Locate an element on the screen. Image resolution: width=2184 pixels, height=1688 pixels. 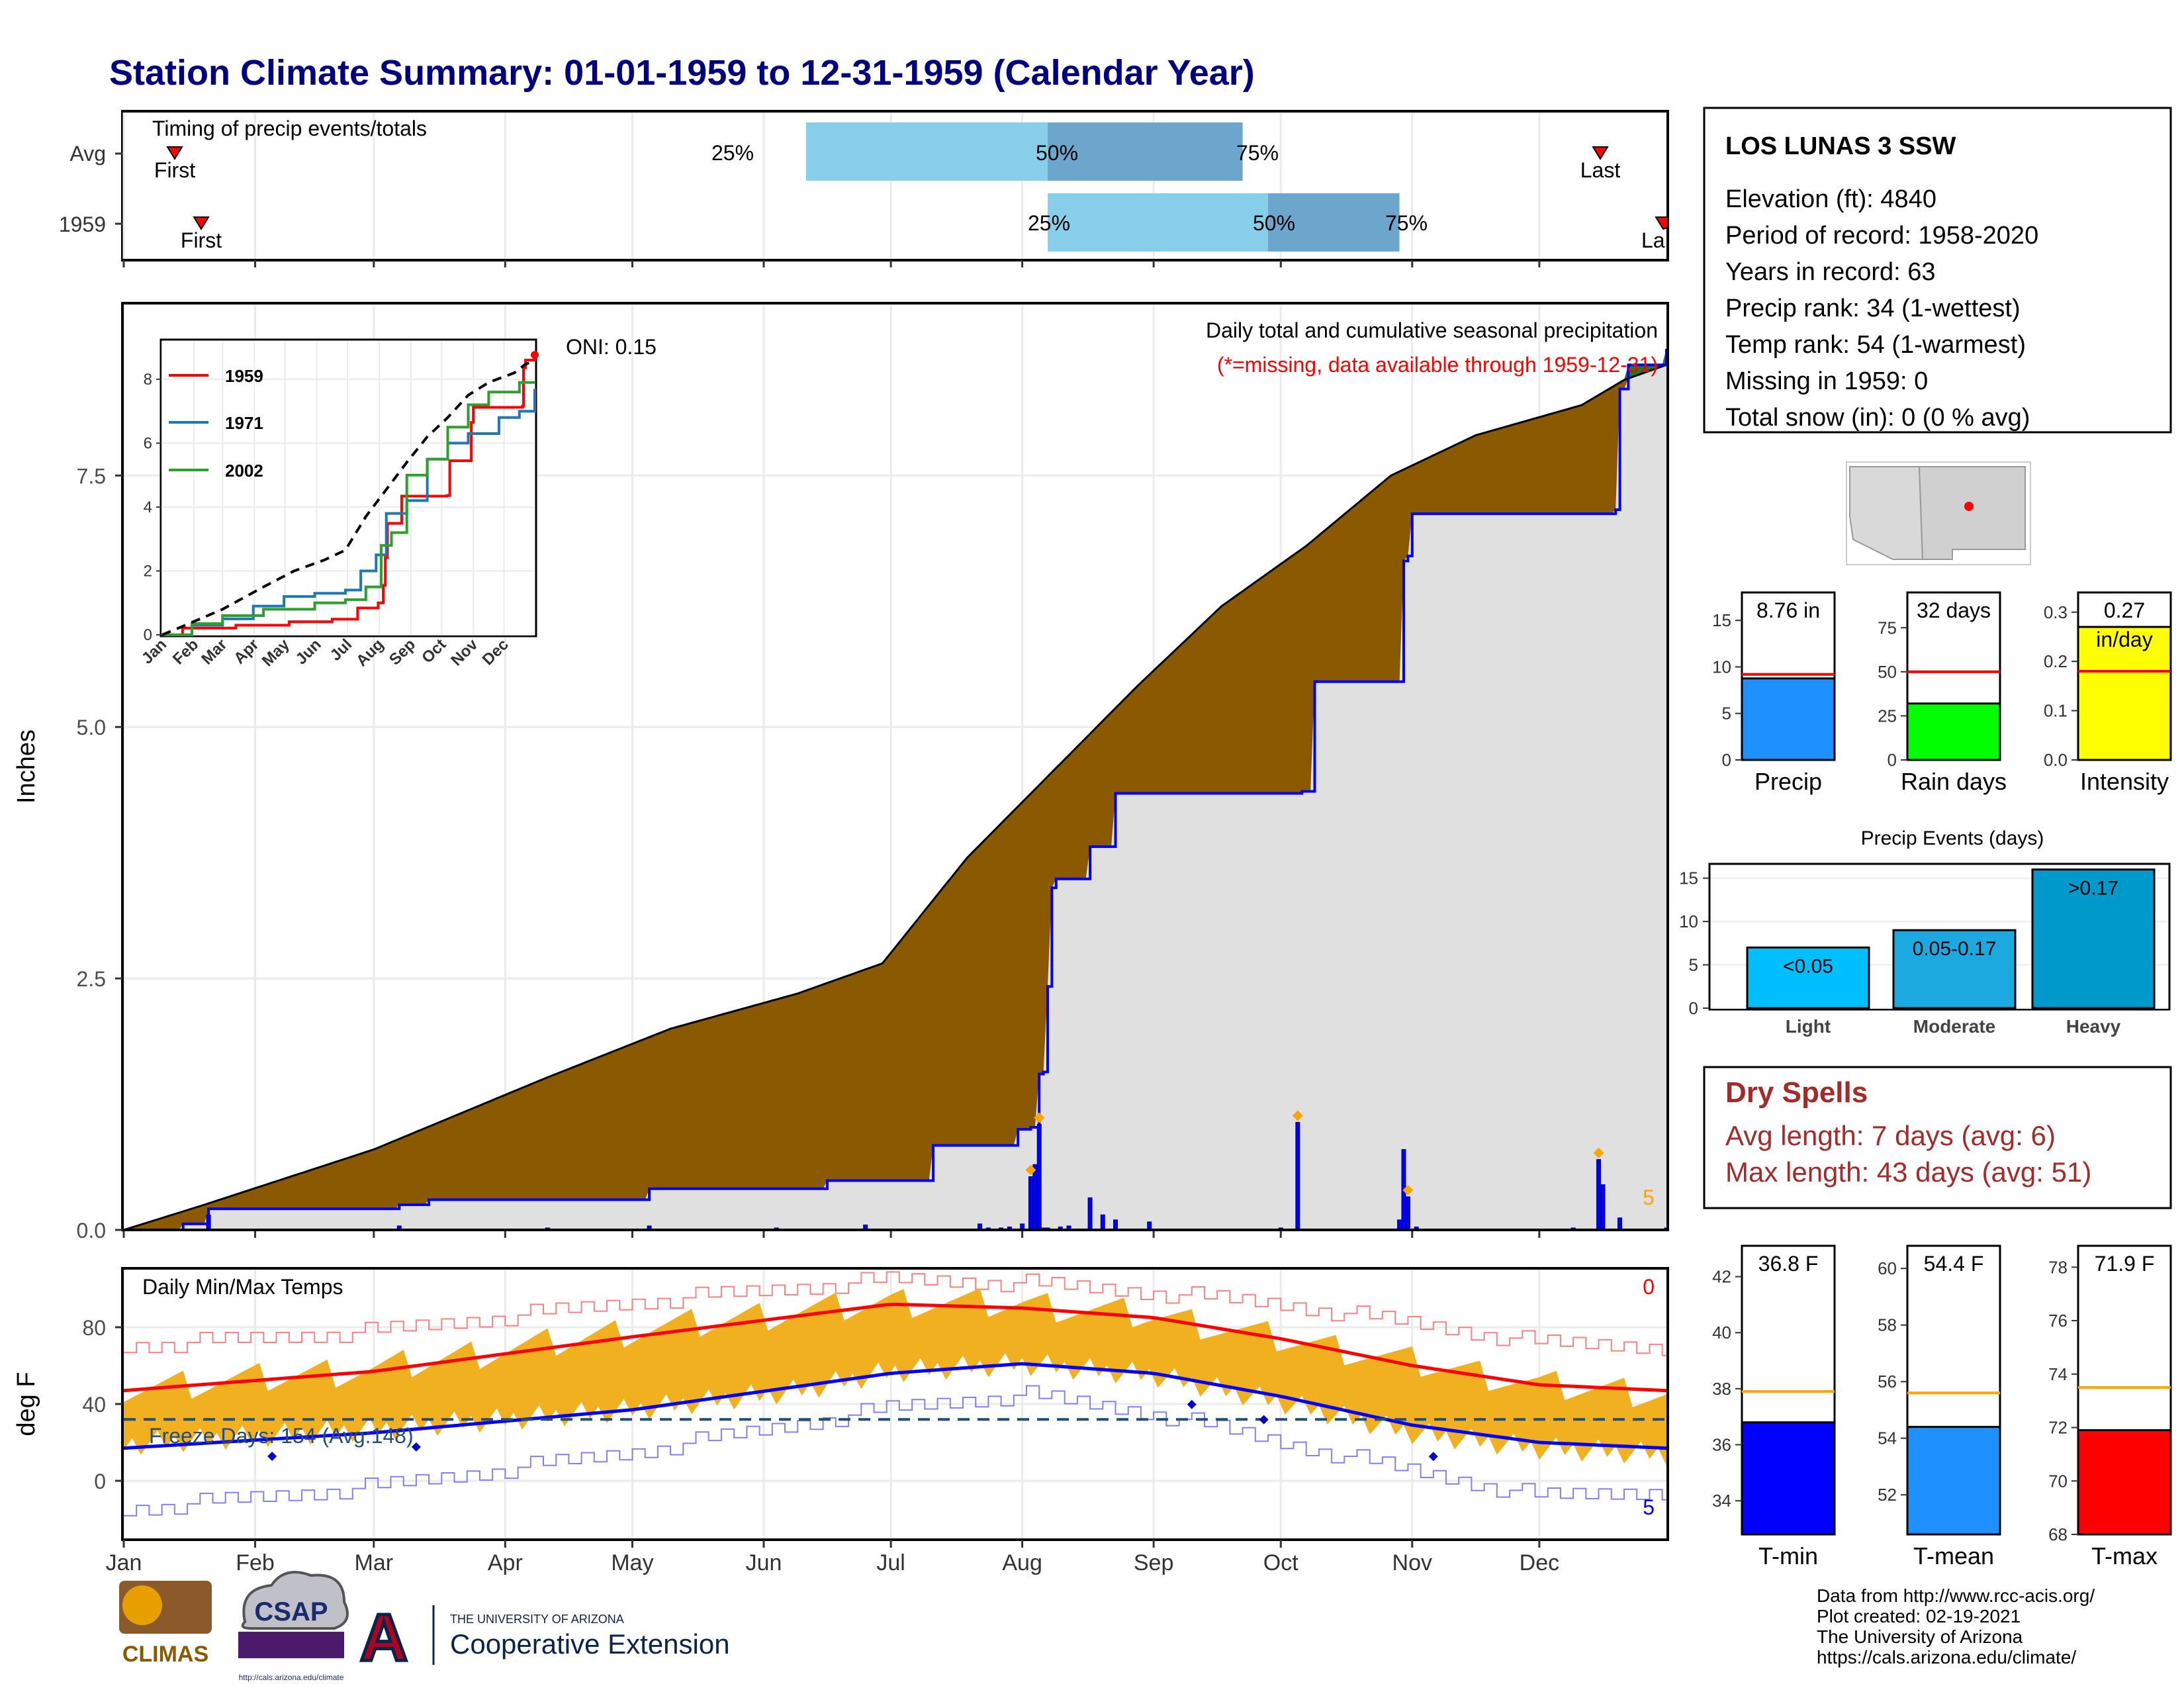
summary-bar-value-label: 54.4 F is located at coordinates (1954, 1264).